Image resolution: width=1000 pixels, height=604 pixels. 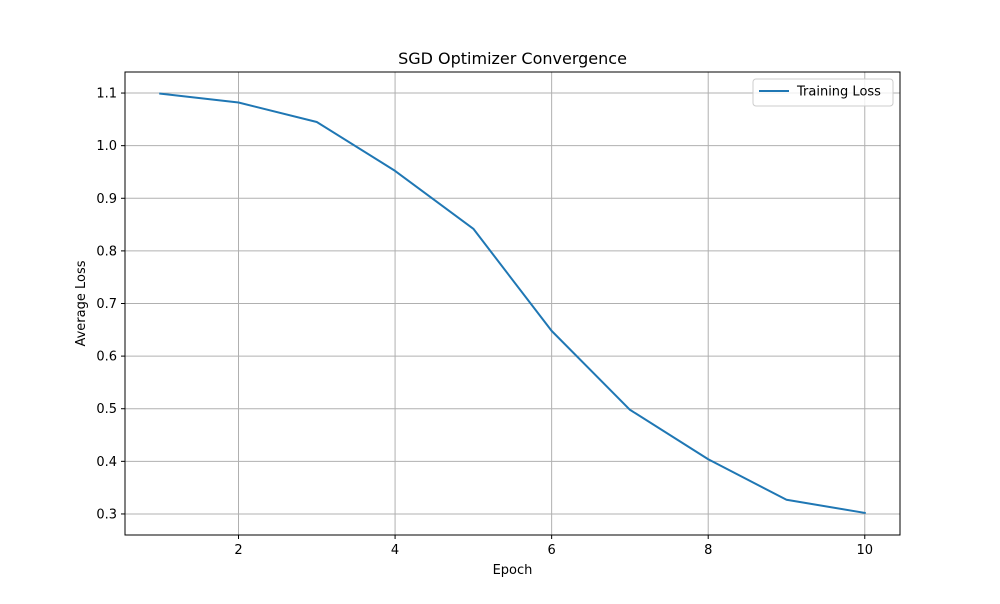 What do you see at coordinates (838, 92) in the screenshot?
I see `legend-label-training-loss: Training Loss` at bounding box center [838, 92].